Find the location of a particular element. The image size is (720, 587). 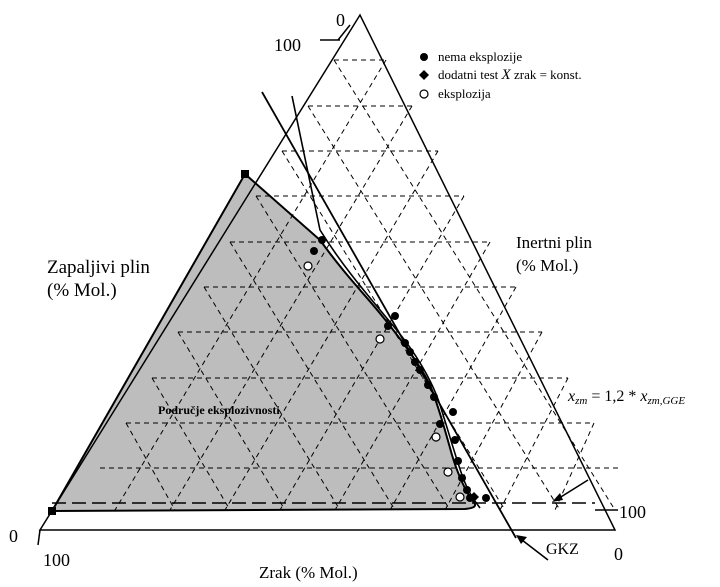

flammable-axis-label-line1: Zapaljivi plin is located at coordinates (98, 267).